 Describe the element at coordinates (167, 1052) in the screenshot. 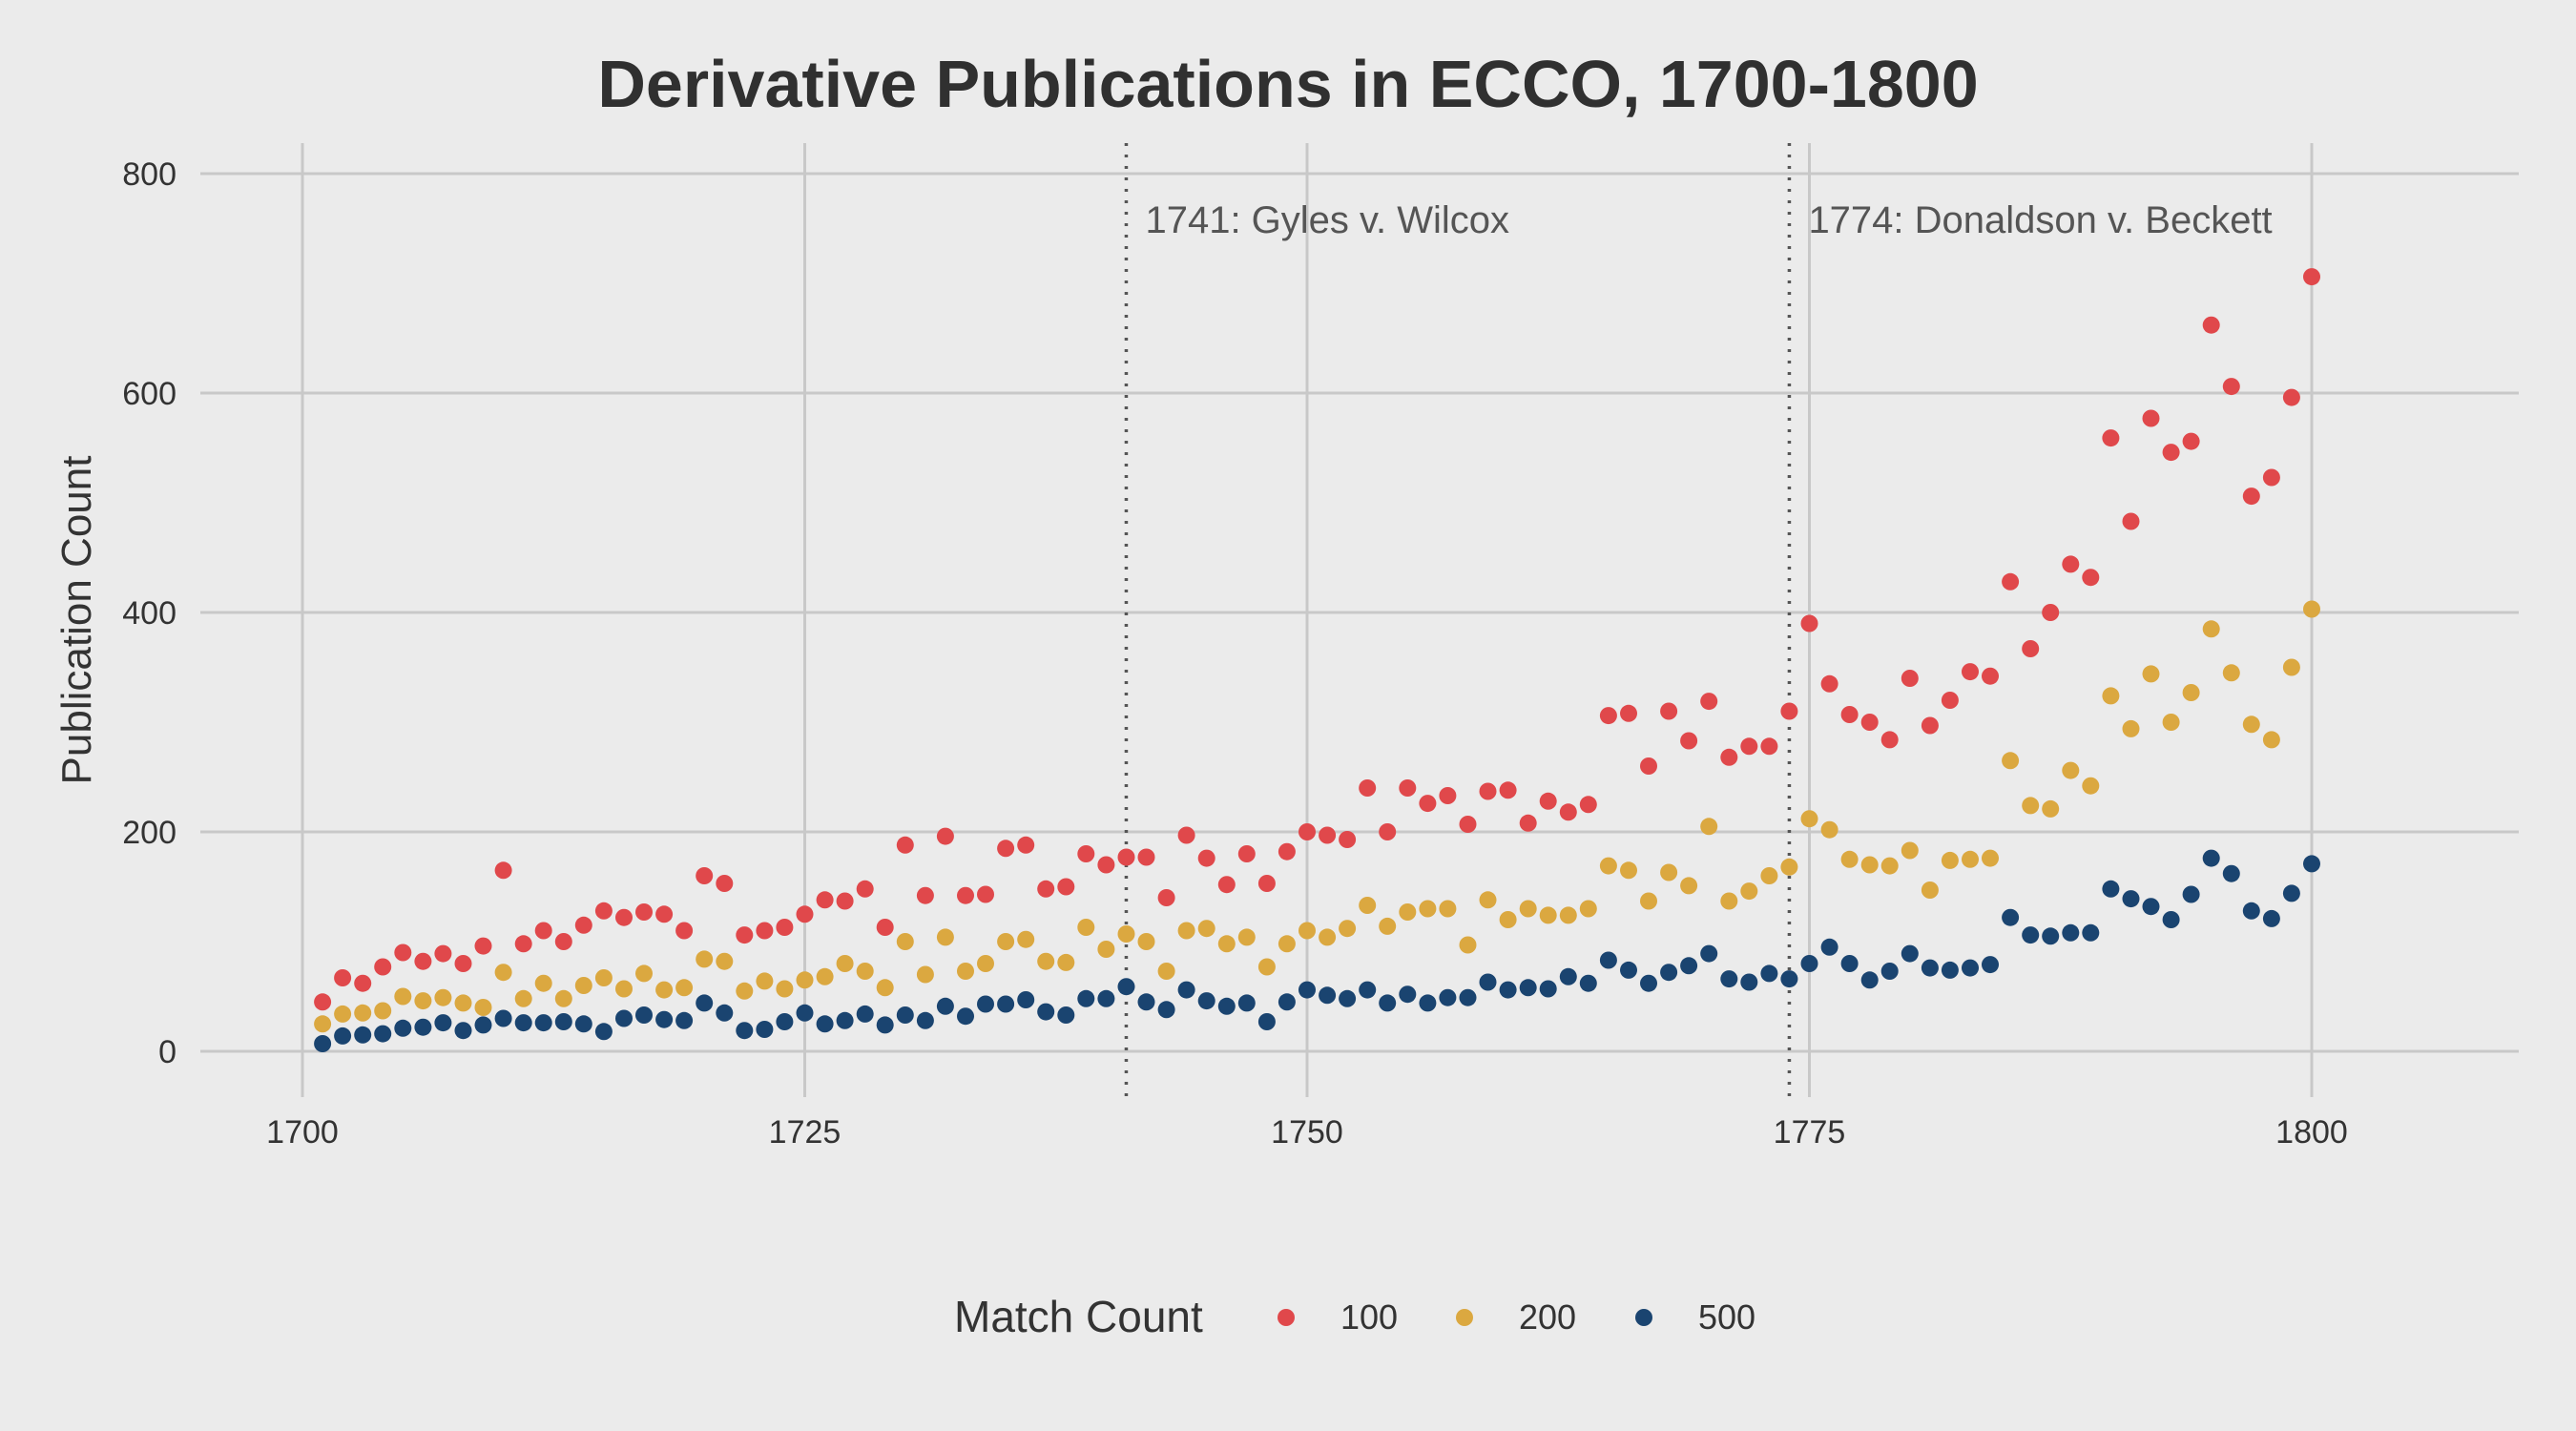

I see `y-tick-label: 0` at that location.